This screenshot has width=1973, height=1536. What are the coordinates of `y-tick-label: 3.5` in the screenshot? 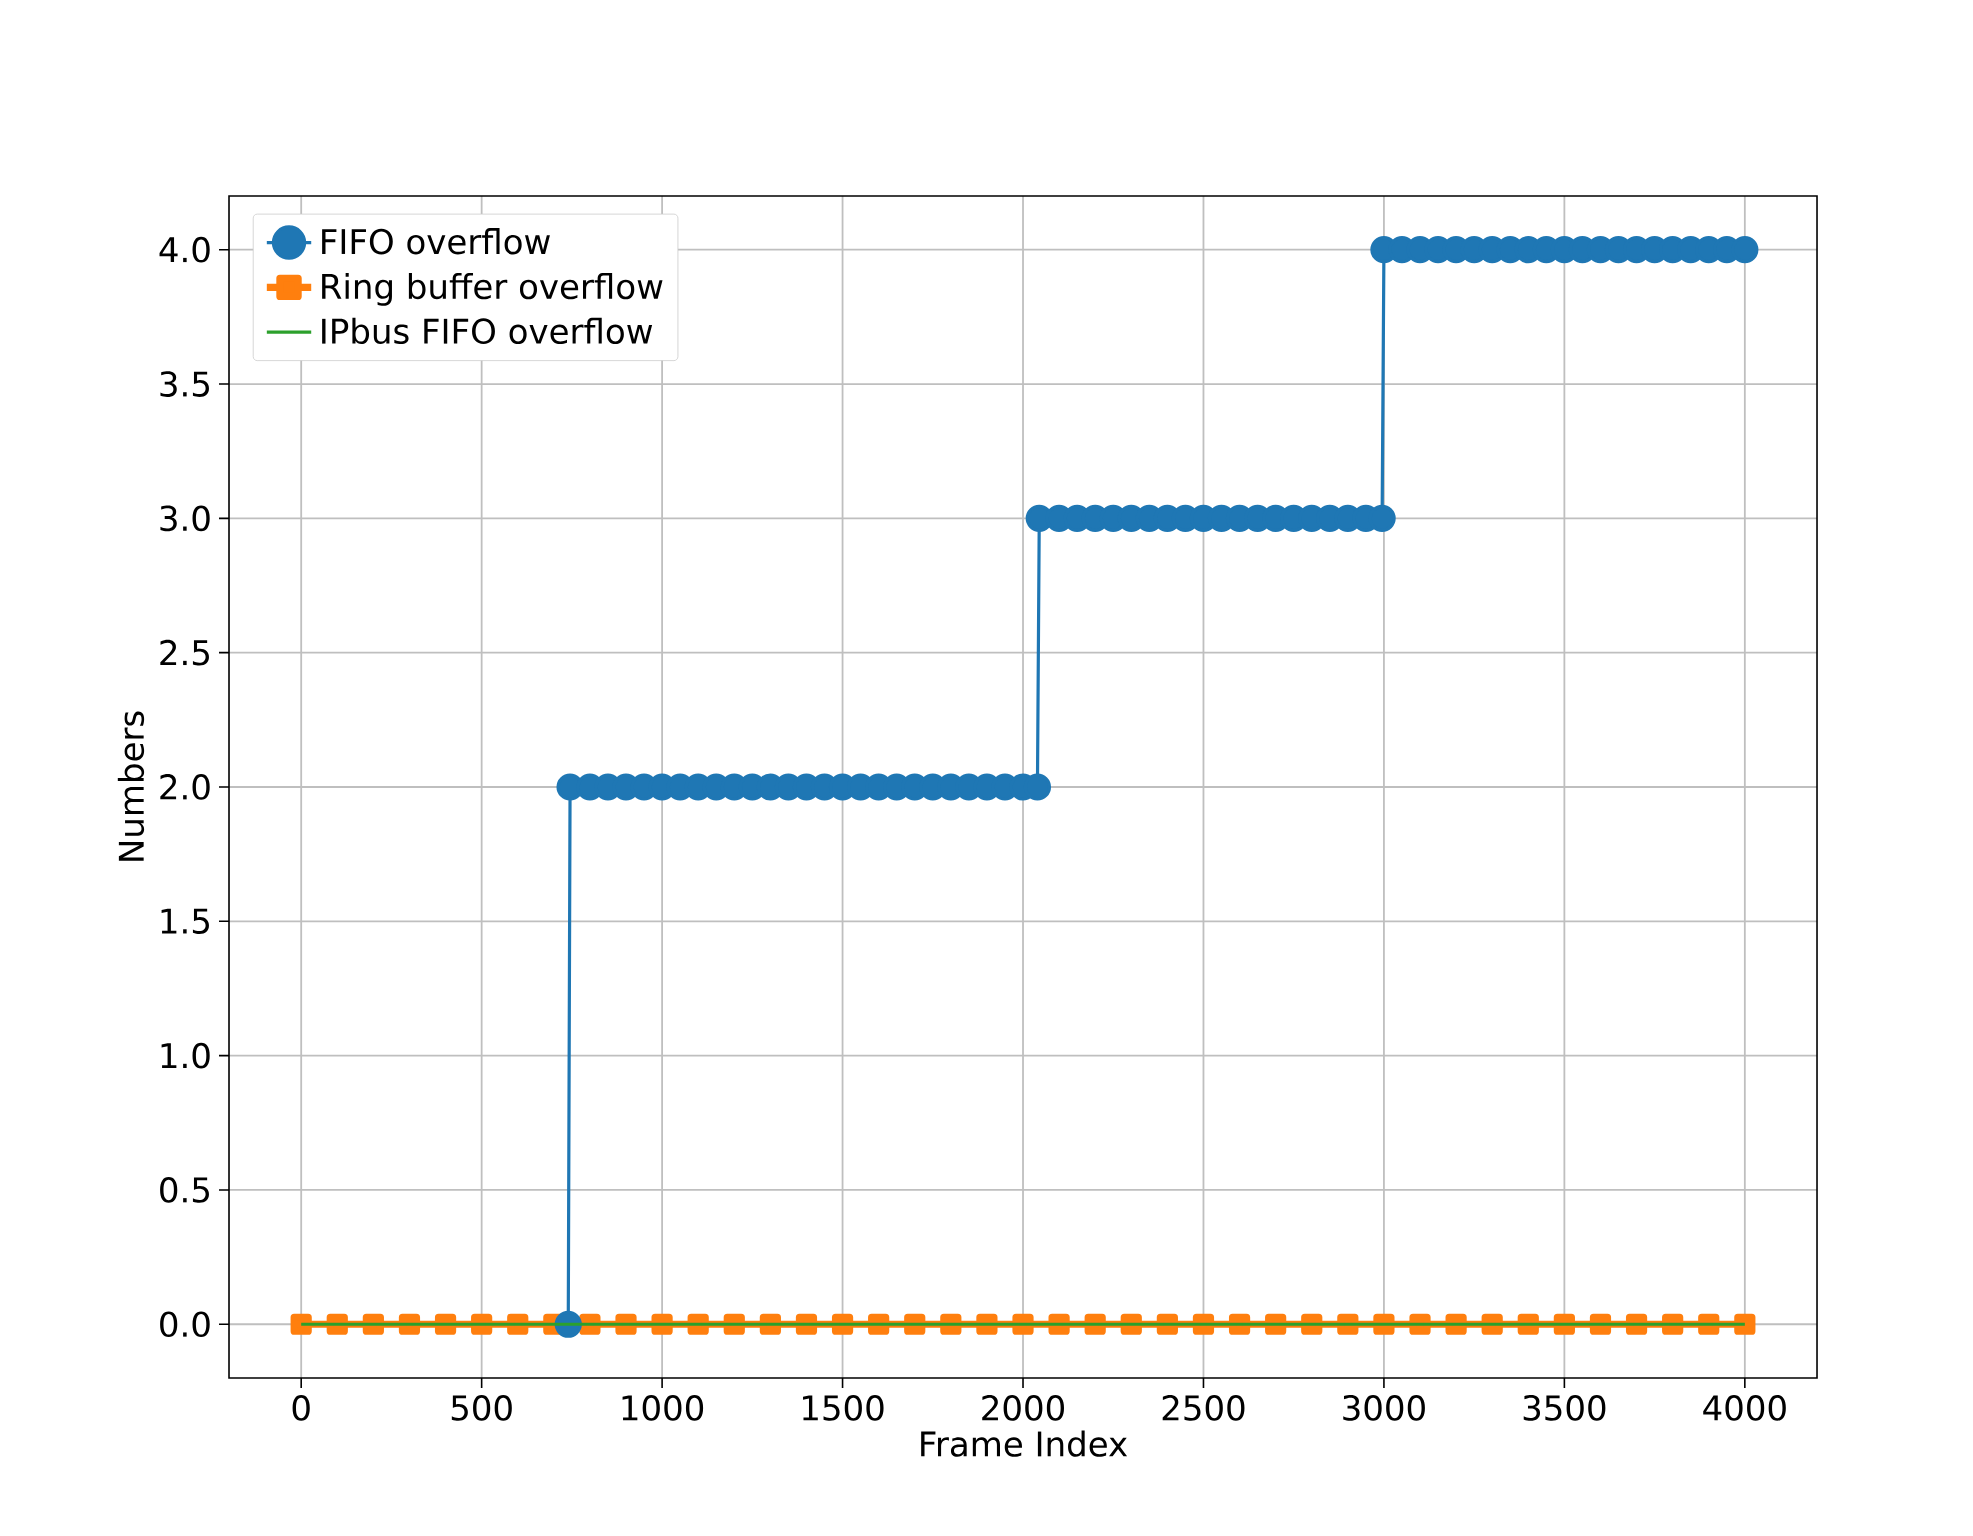 It's located at (184, 384).